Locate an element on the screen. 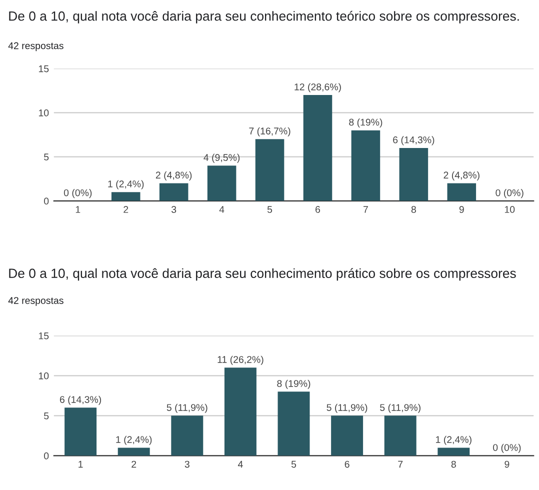 The height and width of the screenshot is (490, 539). data-label: 11 (26,2%) is located at coordinates (241, 360).